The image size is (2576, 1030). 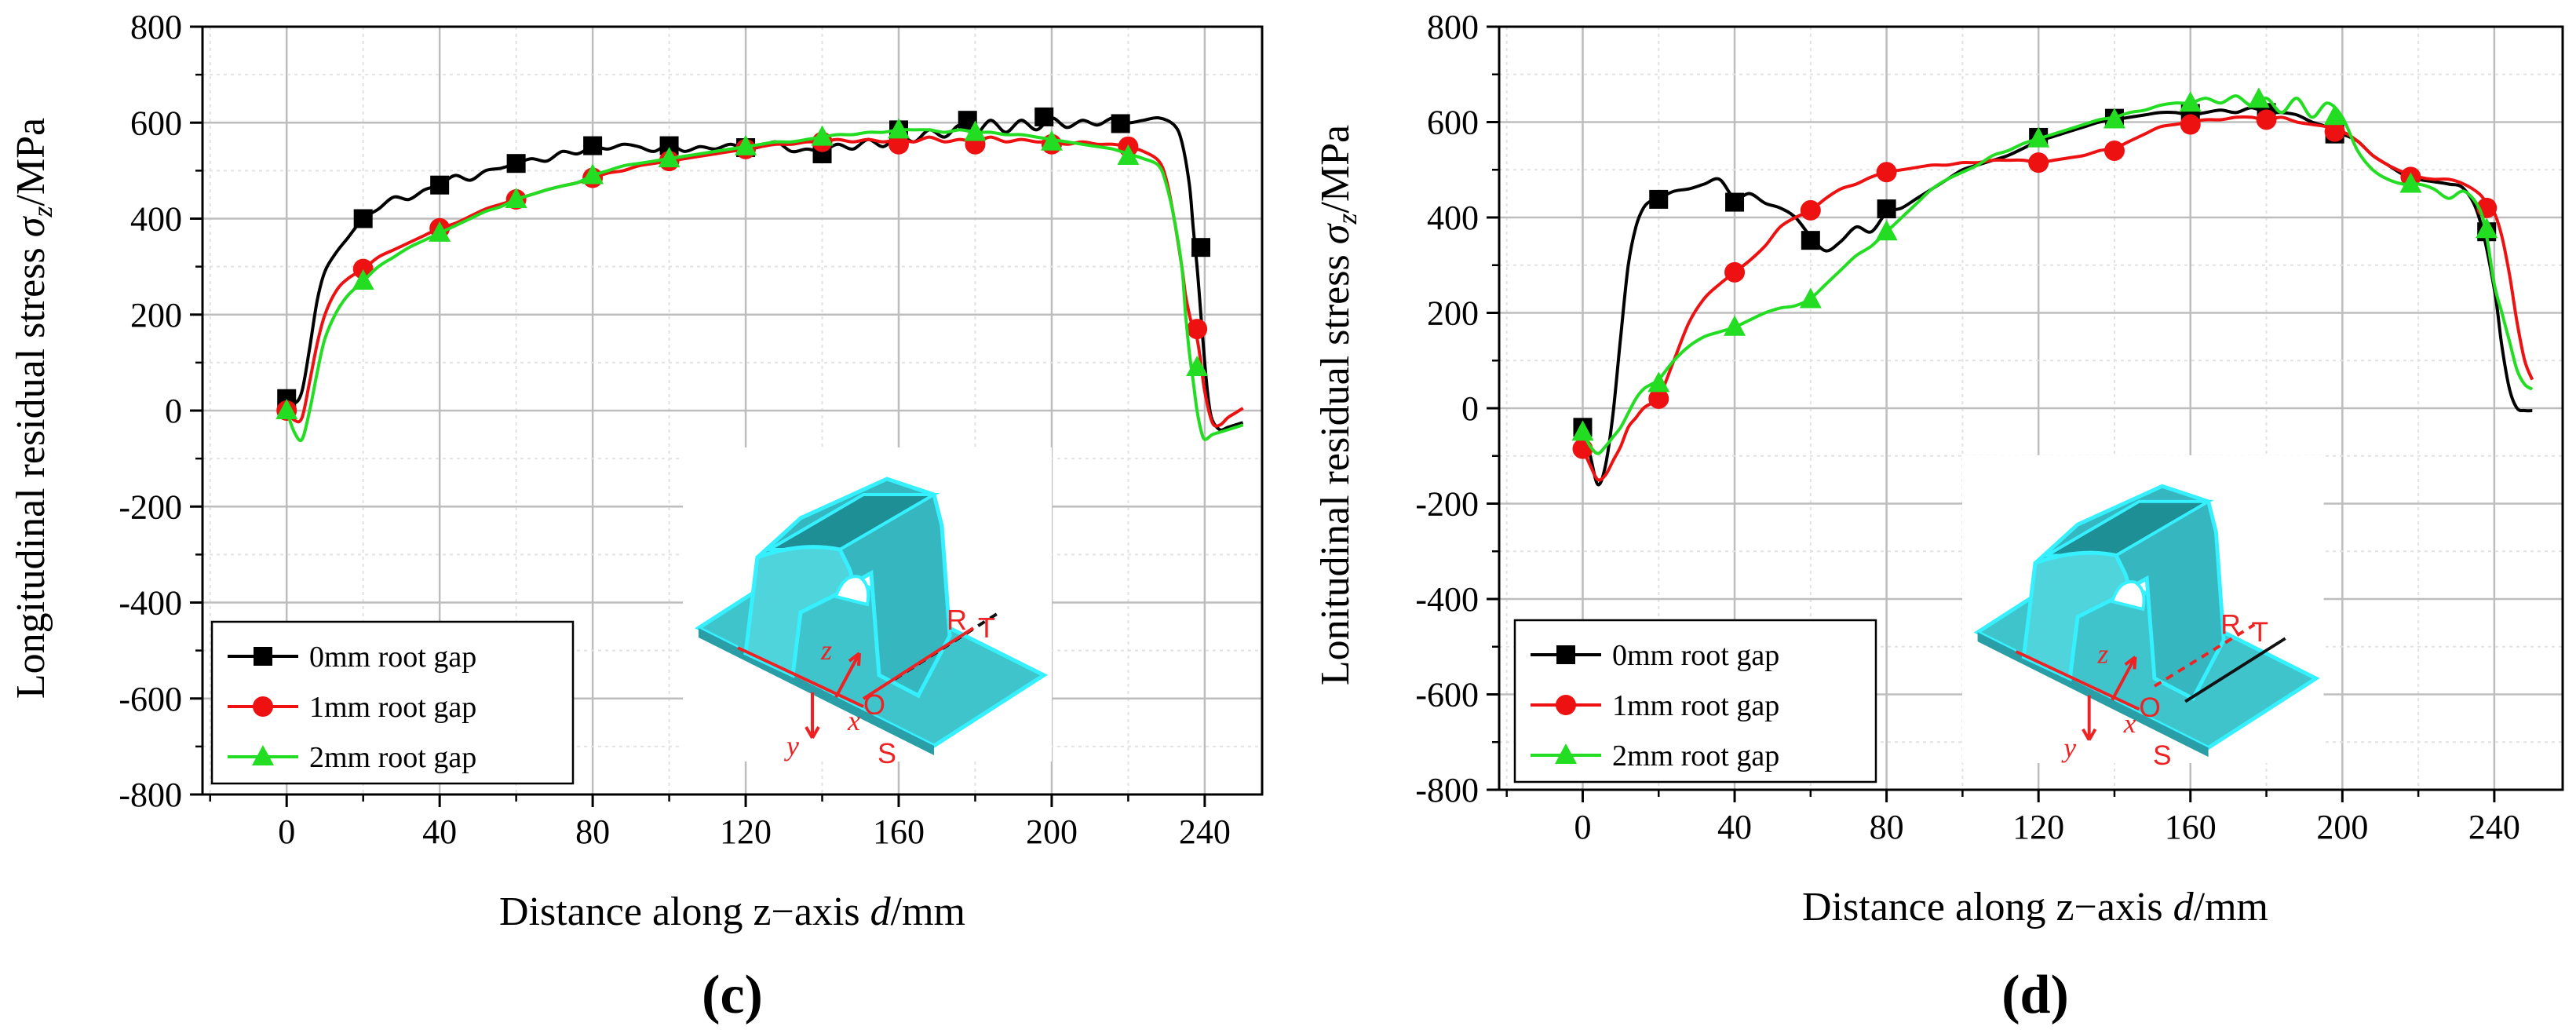 I want to click on inset-label-x: x, so click(x=2129, y=723).